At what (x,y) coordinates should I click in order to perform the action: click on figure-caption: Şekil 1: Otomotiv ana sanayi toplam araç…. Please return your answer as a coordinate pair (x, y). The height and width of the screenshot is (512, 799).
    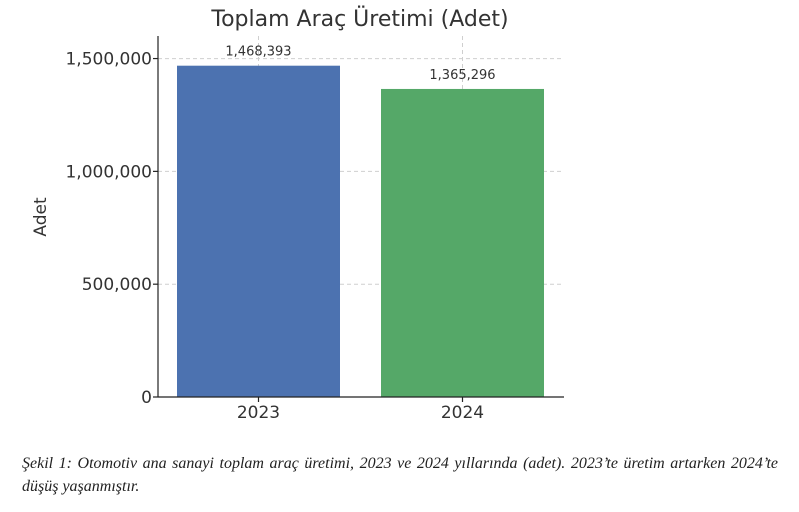
    Looking at the image, I should click on (400, 475).